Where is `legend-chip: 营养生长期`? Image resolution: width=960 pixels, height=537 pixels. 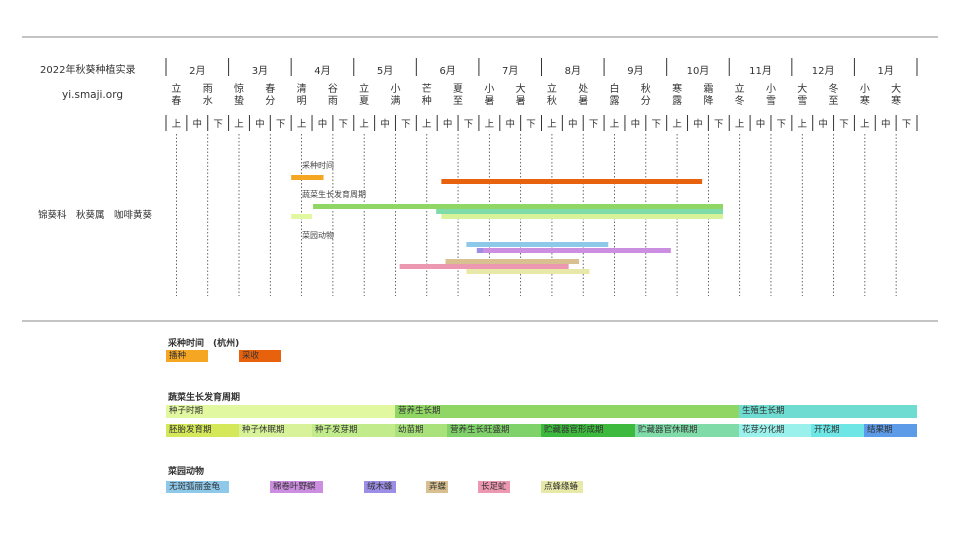 legend-chip: 营养生长期 is located at coordinates (567, 411).